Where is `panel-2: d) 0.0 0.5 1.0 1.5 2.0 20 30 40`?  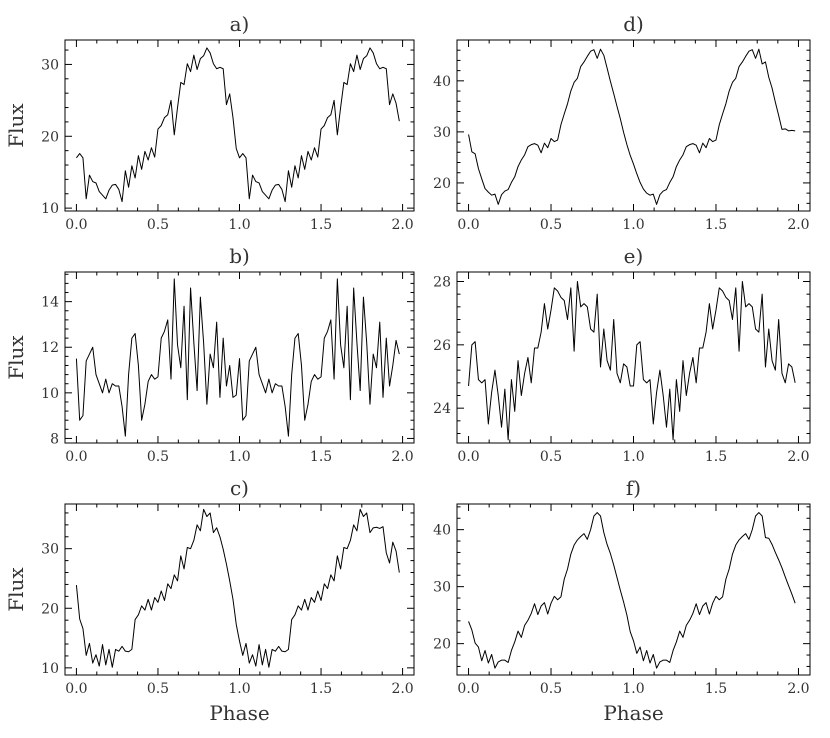
panel-2: d) 0.0 0.5 1.0 1.5 2.0 20 30 40 is located at coordinates (622, 122).